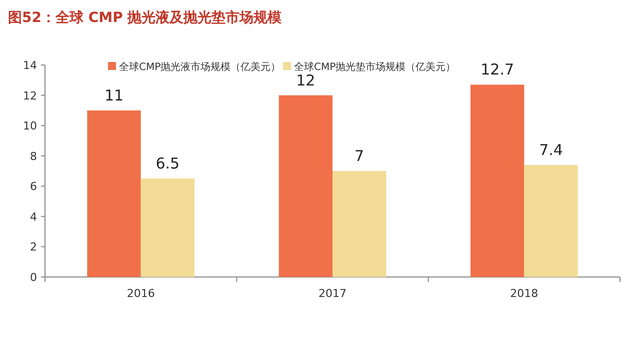 The image size is (640, 352). Describe the element at coordinates (33, 217) in the screenshot. I see `y-tick-label: 4` at that location.